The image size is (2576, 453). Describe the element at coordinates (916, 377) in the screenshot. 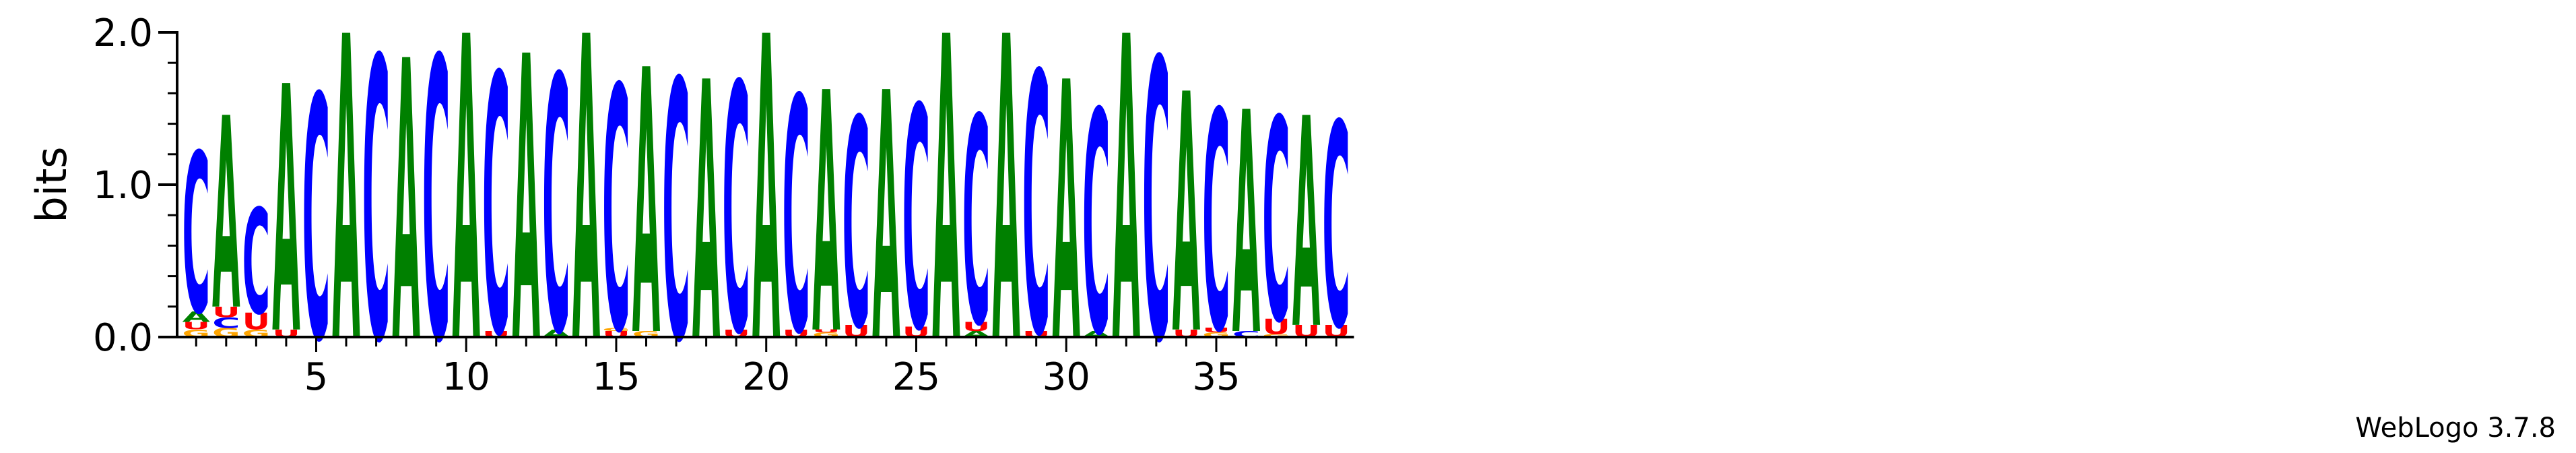

I see `x-tick-label: 25` at that location.